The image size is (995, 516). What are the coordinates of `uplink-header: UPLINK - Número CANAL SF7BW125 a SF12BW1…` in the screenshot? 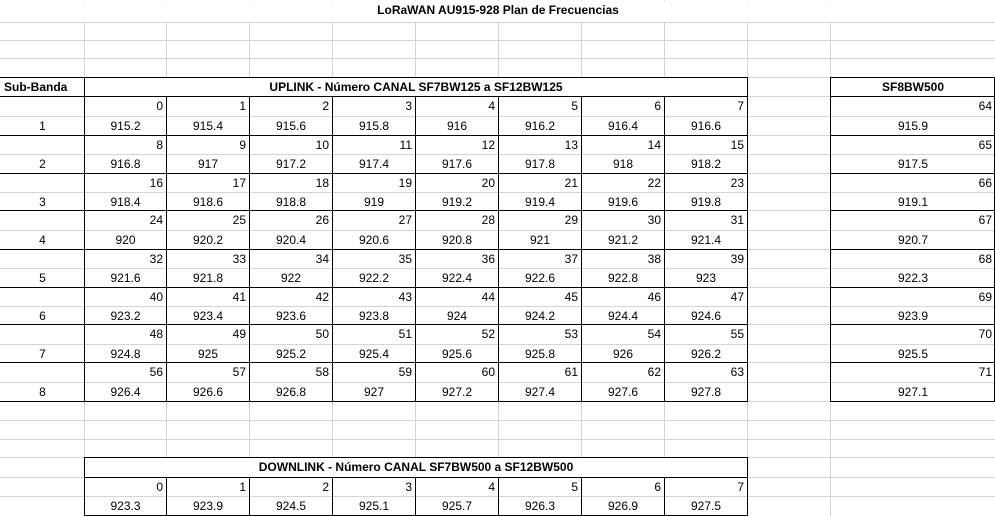 It's located at (416, 87).